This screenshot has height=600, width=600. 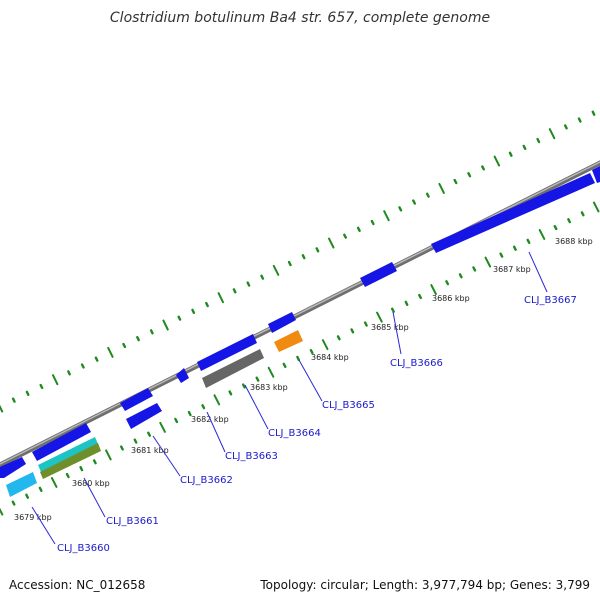 I want to click on gene-label: CLJ_B3666, so click(x=416, y=363).